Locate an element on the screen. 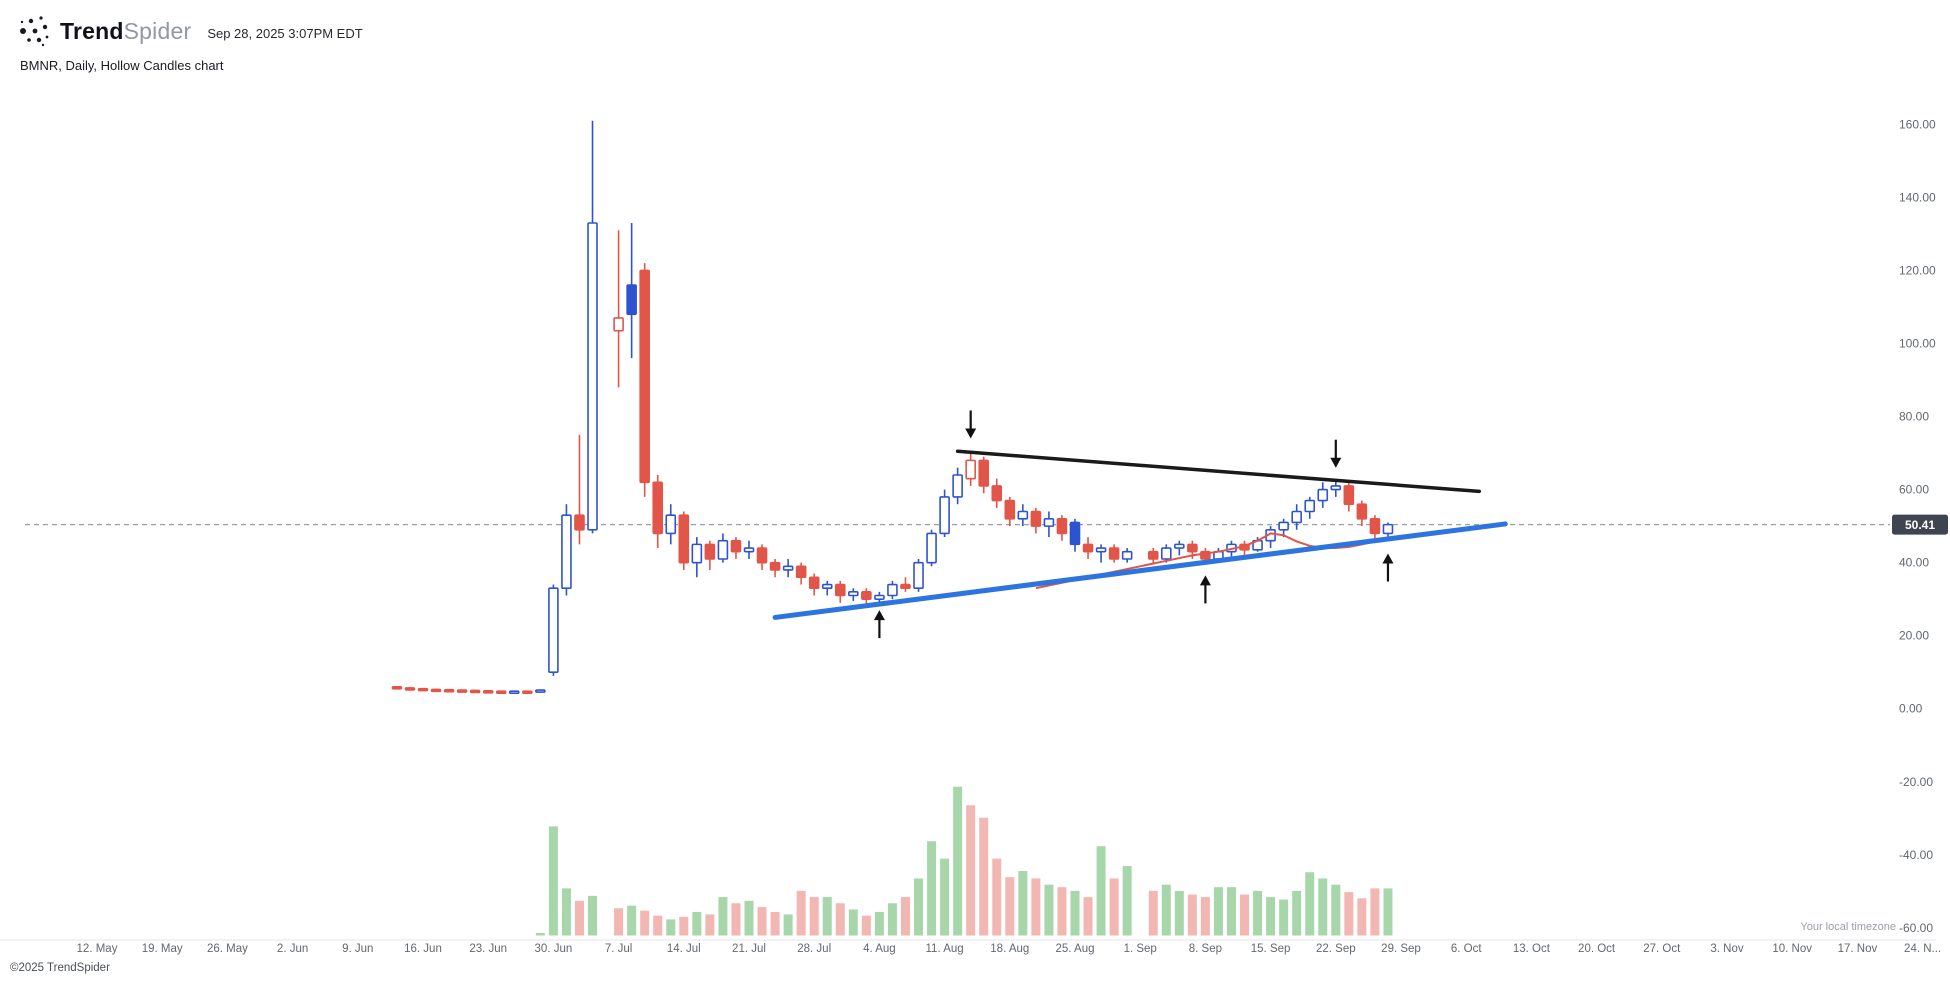 Image resolution: width=1950 pixels, height=983 pixels. y-axis-label: 140.00 is located at coordinates (1917, 197).